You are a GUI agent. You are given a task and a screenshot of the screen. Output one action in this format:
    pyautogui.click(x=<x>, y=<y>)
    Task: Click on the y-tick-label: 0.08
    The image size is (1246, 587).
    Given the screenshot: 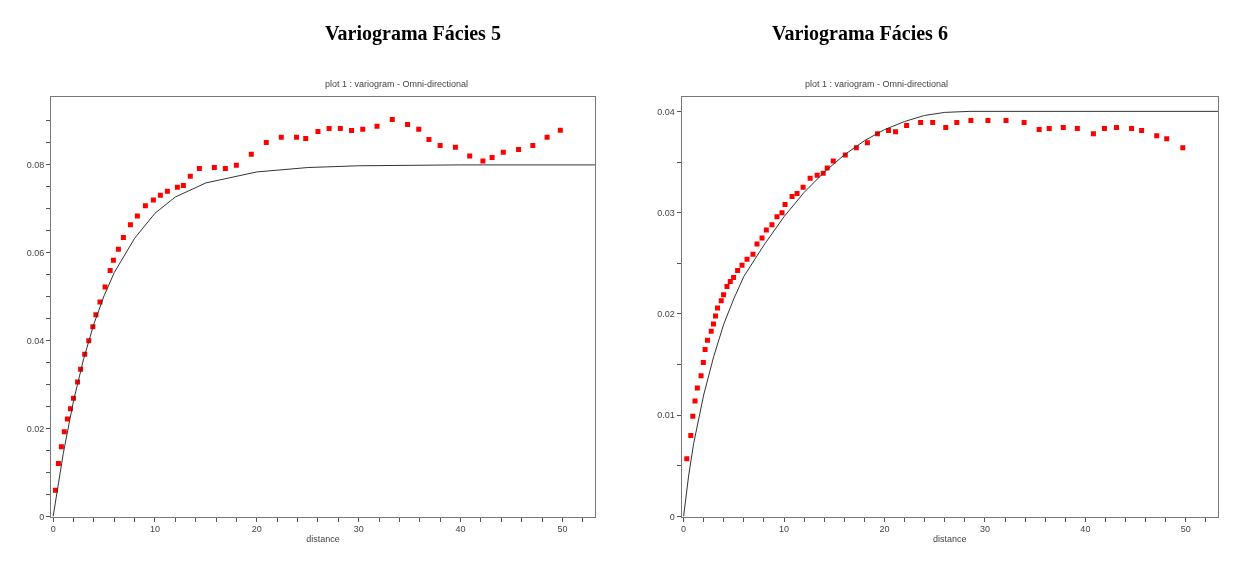 What is the action you would take?
    pyautogui.click(x=35, y=165)
    